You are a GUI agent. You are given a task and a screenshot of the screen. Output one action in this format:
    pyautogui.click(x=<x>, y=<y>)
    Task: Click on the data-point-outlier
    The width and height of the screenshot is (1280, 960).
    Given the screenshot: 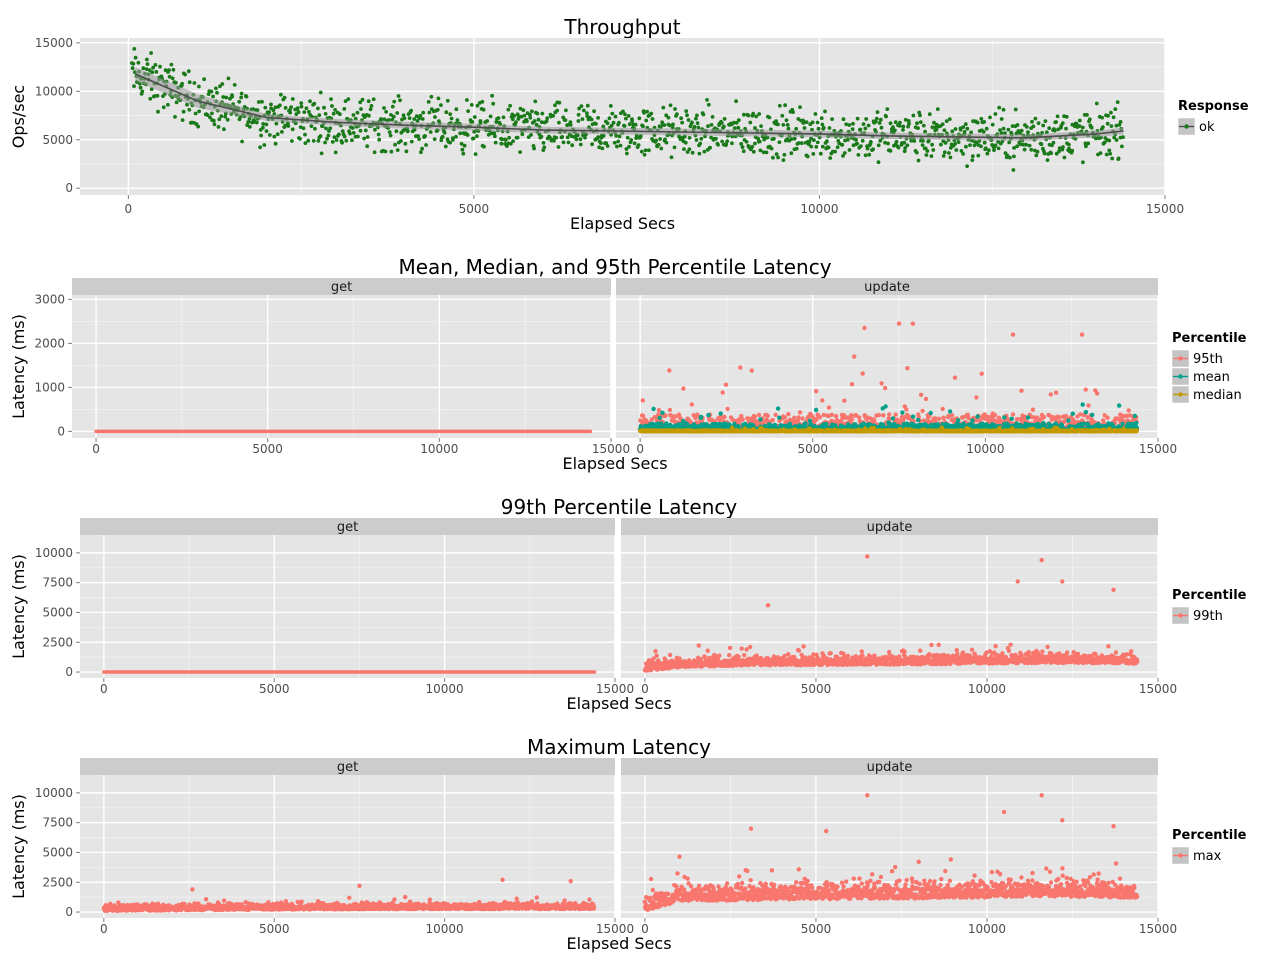 What is the action you would take?
    pyautogui.click(x=1013, y=334)
    